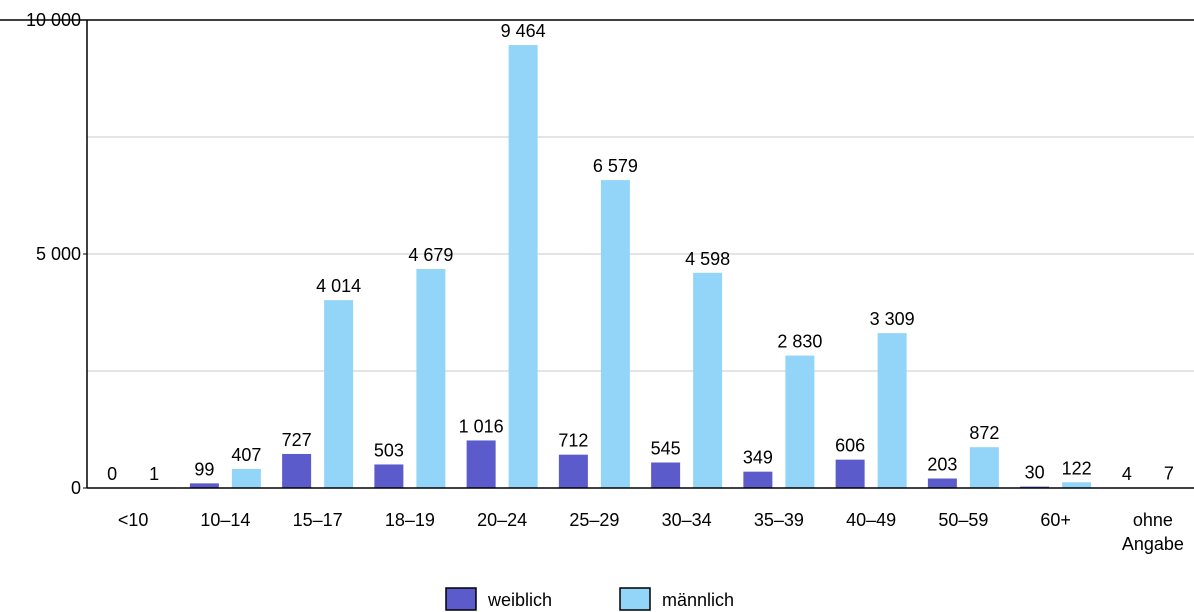 Image resolution: width=1194 pixels, height=612 pixels. Describe the element at coordinates (1152, 532) in the screenshot. I see `x-tick-label: ohne Angabe` at that location.